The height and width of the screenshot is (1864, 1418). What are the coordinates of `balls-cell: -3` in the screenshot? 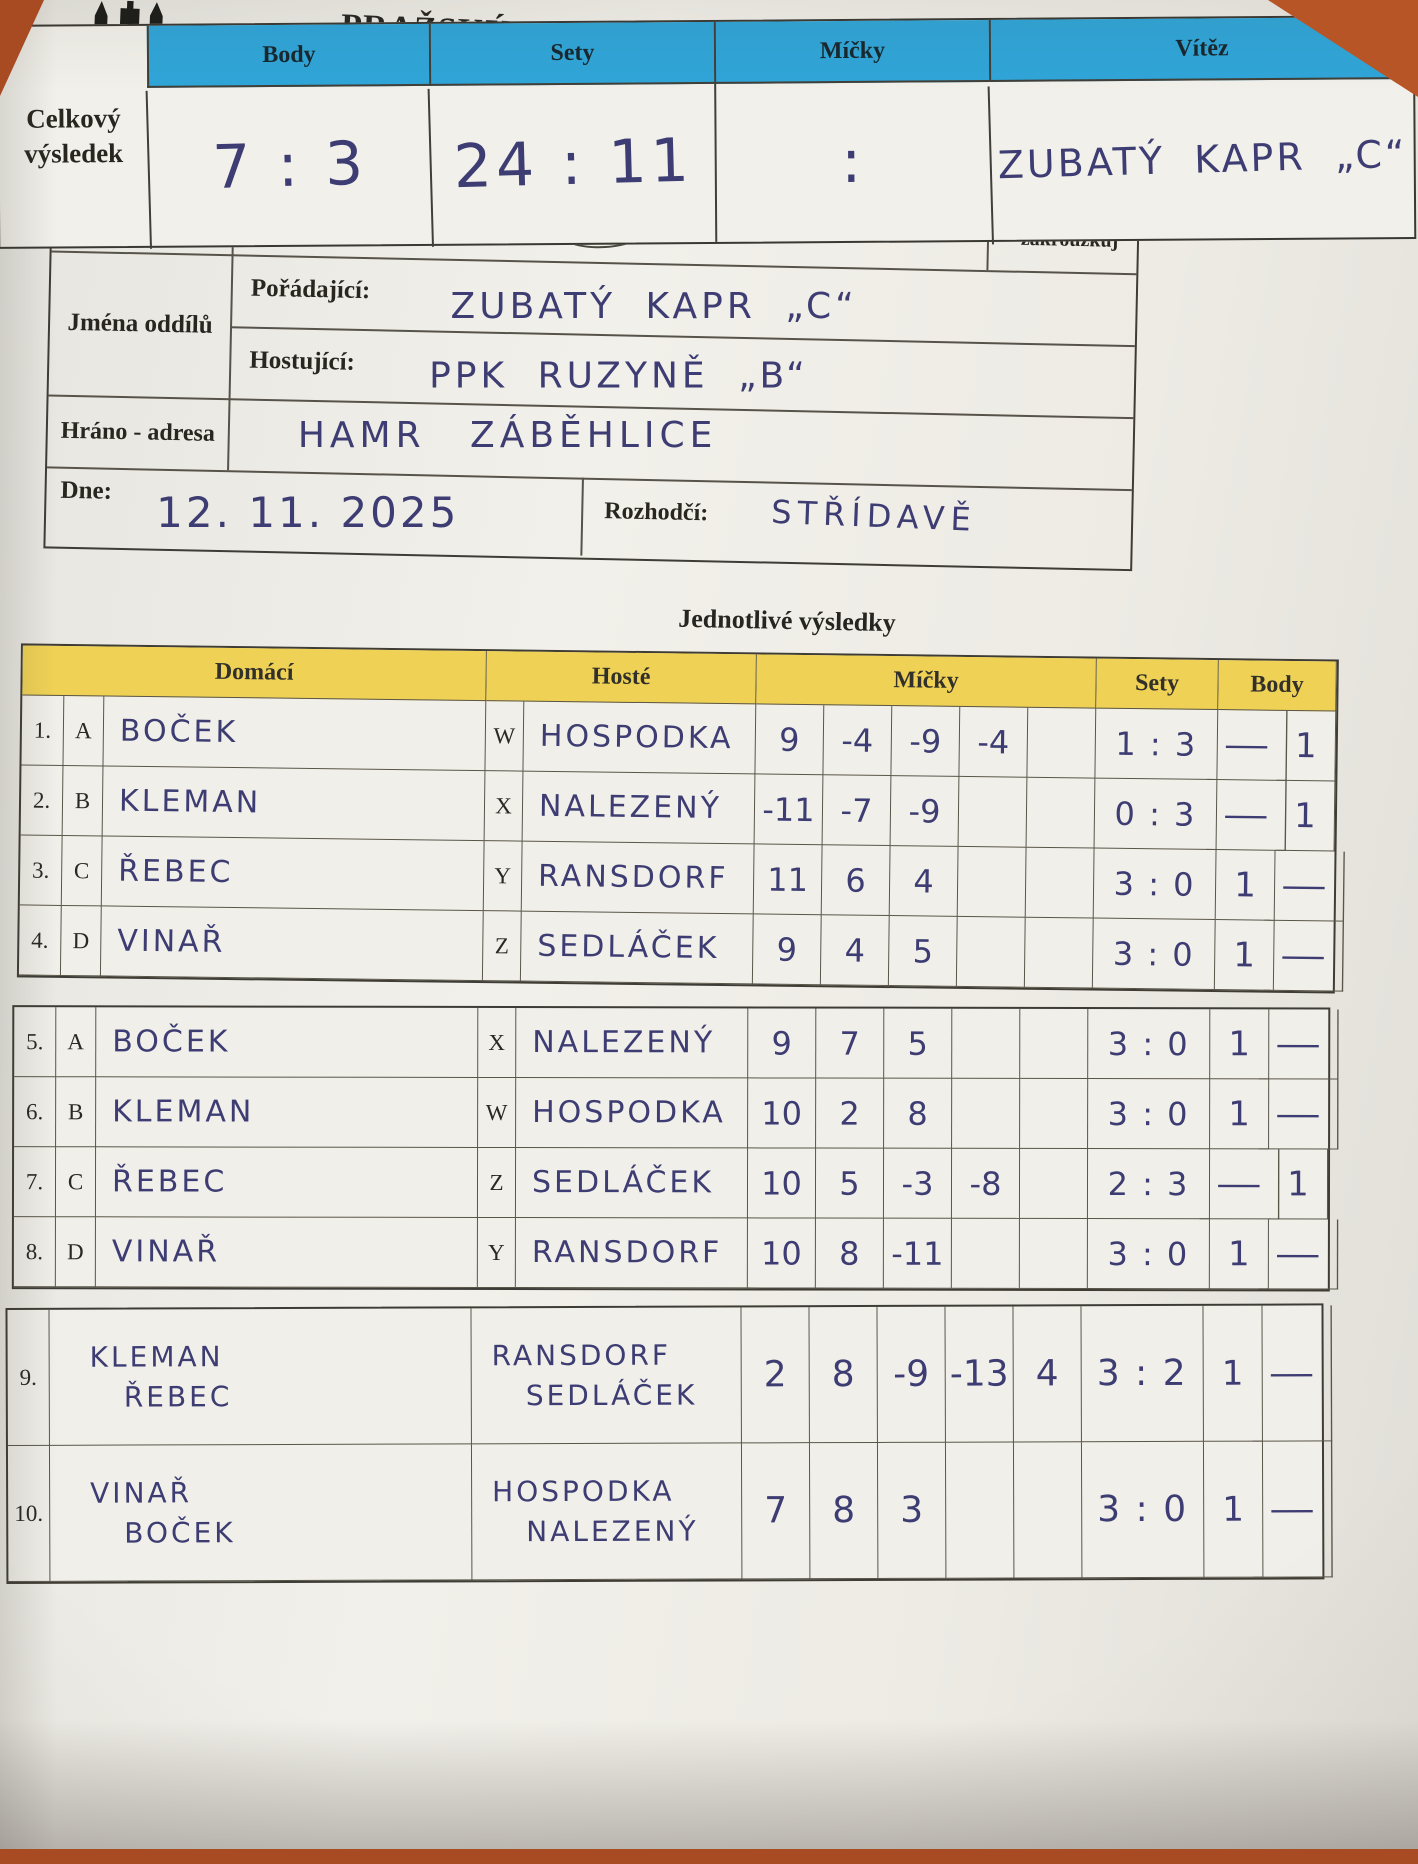 It's located at (918, 1183).